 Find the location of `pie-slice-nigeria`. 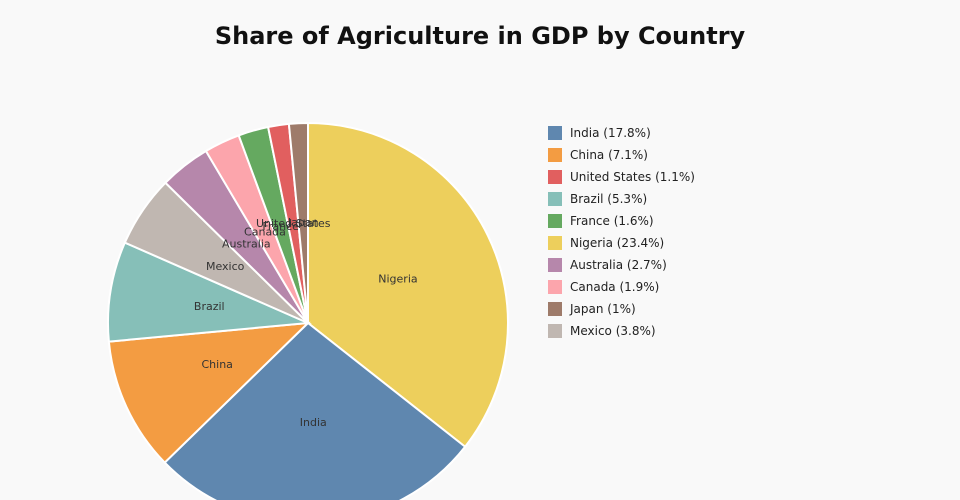

pie-slice-nigeria is located at coordinates (408, 285).